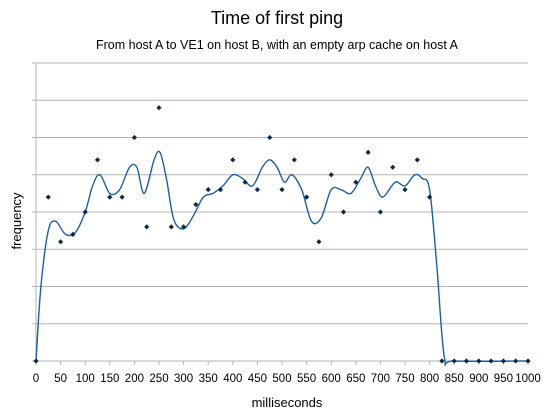 The height and width of the screenshot is (419, 555). Describe the element at coordinates (60, 379) in the screenshot. I see `x-tick-label: 50` at that location.